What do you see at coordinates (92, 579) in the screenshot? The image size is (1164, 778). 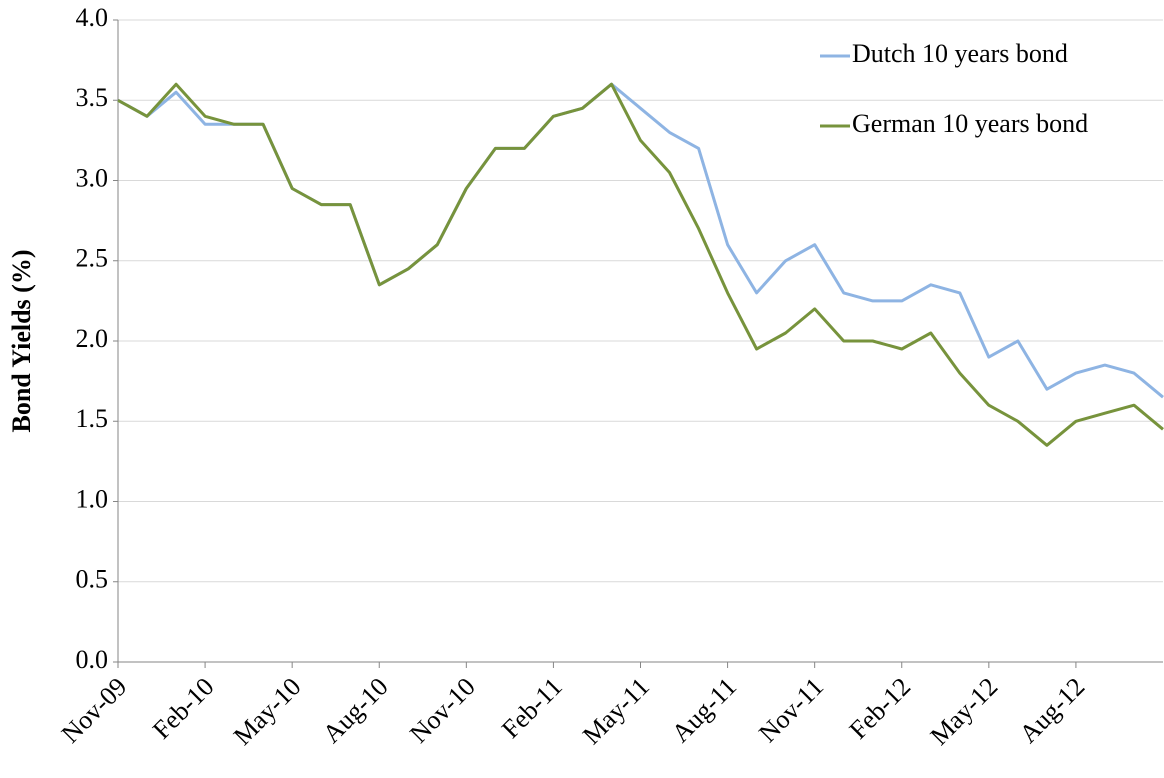 I see `y-tick-label: 0.5` at bounding box center [92, 579].